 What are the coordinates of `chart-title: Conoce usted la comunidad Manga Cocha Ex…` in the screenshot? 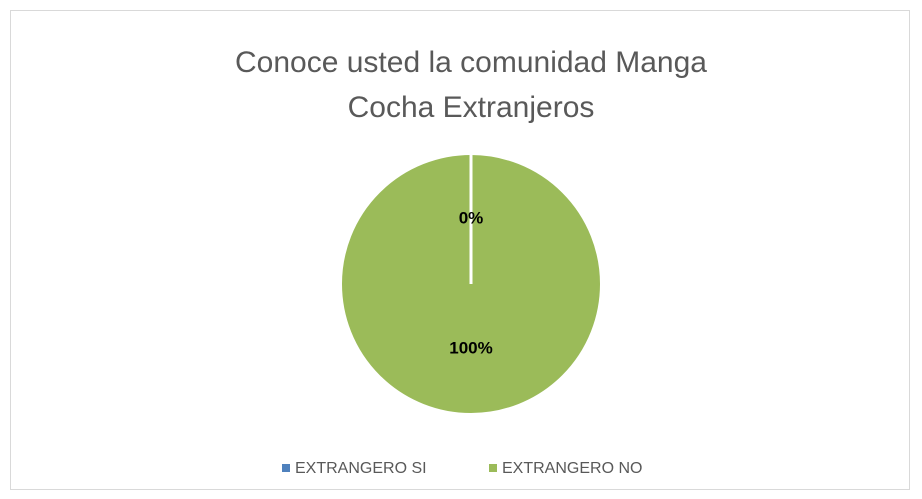 It's located at (471, 85).